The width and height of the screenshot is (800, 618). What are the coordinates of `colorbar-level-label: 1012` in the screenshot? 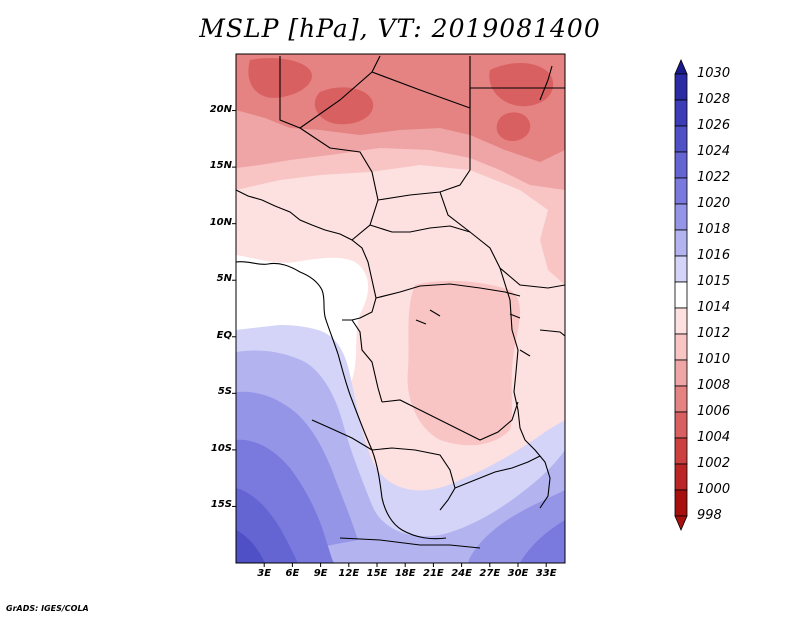 It's located at (714, 333).